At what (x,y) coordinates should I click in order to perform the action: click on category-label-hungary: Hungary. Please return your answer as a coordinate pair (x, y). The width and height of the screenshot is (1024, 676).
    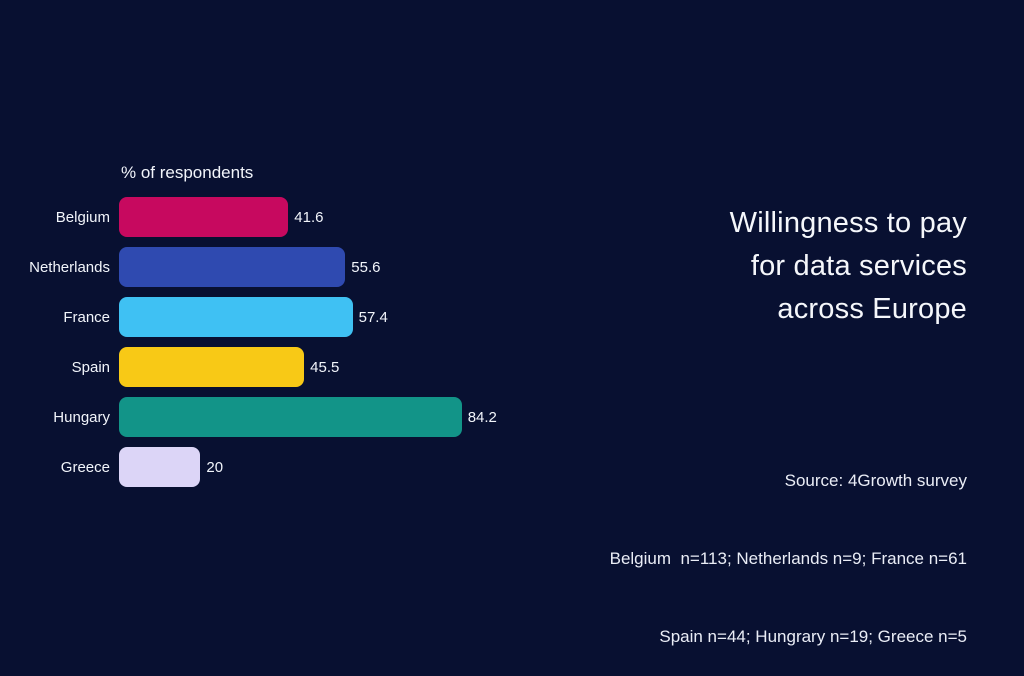
    Looking at the image, I should click on (81, 417).